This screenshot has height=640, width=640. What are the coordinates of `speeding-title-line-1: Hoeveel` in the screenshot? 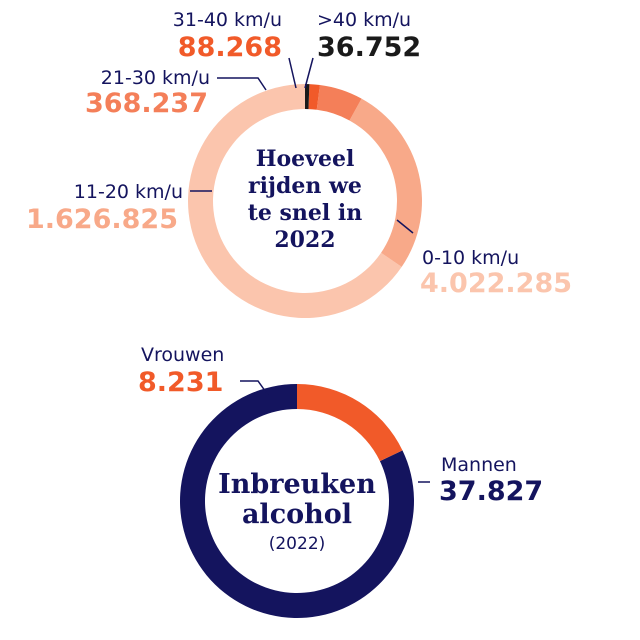 It's located at (305, 159).